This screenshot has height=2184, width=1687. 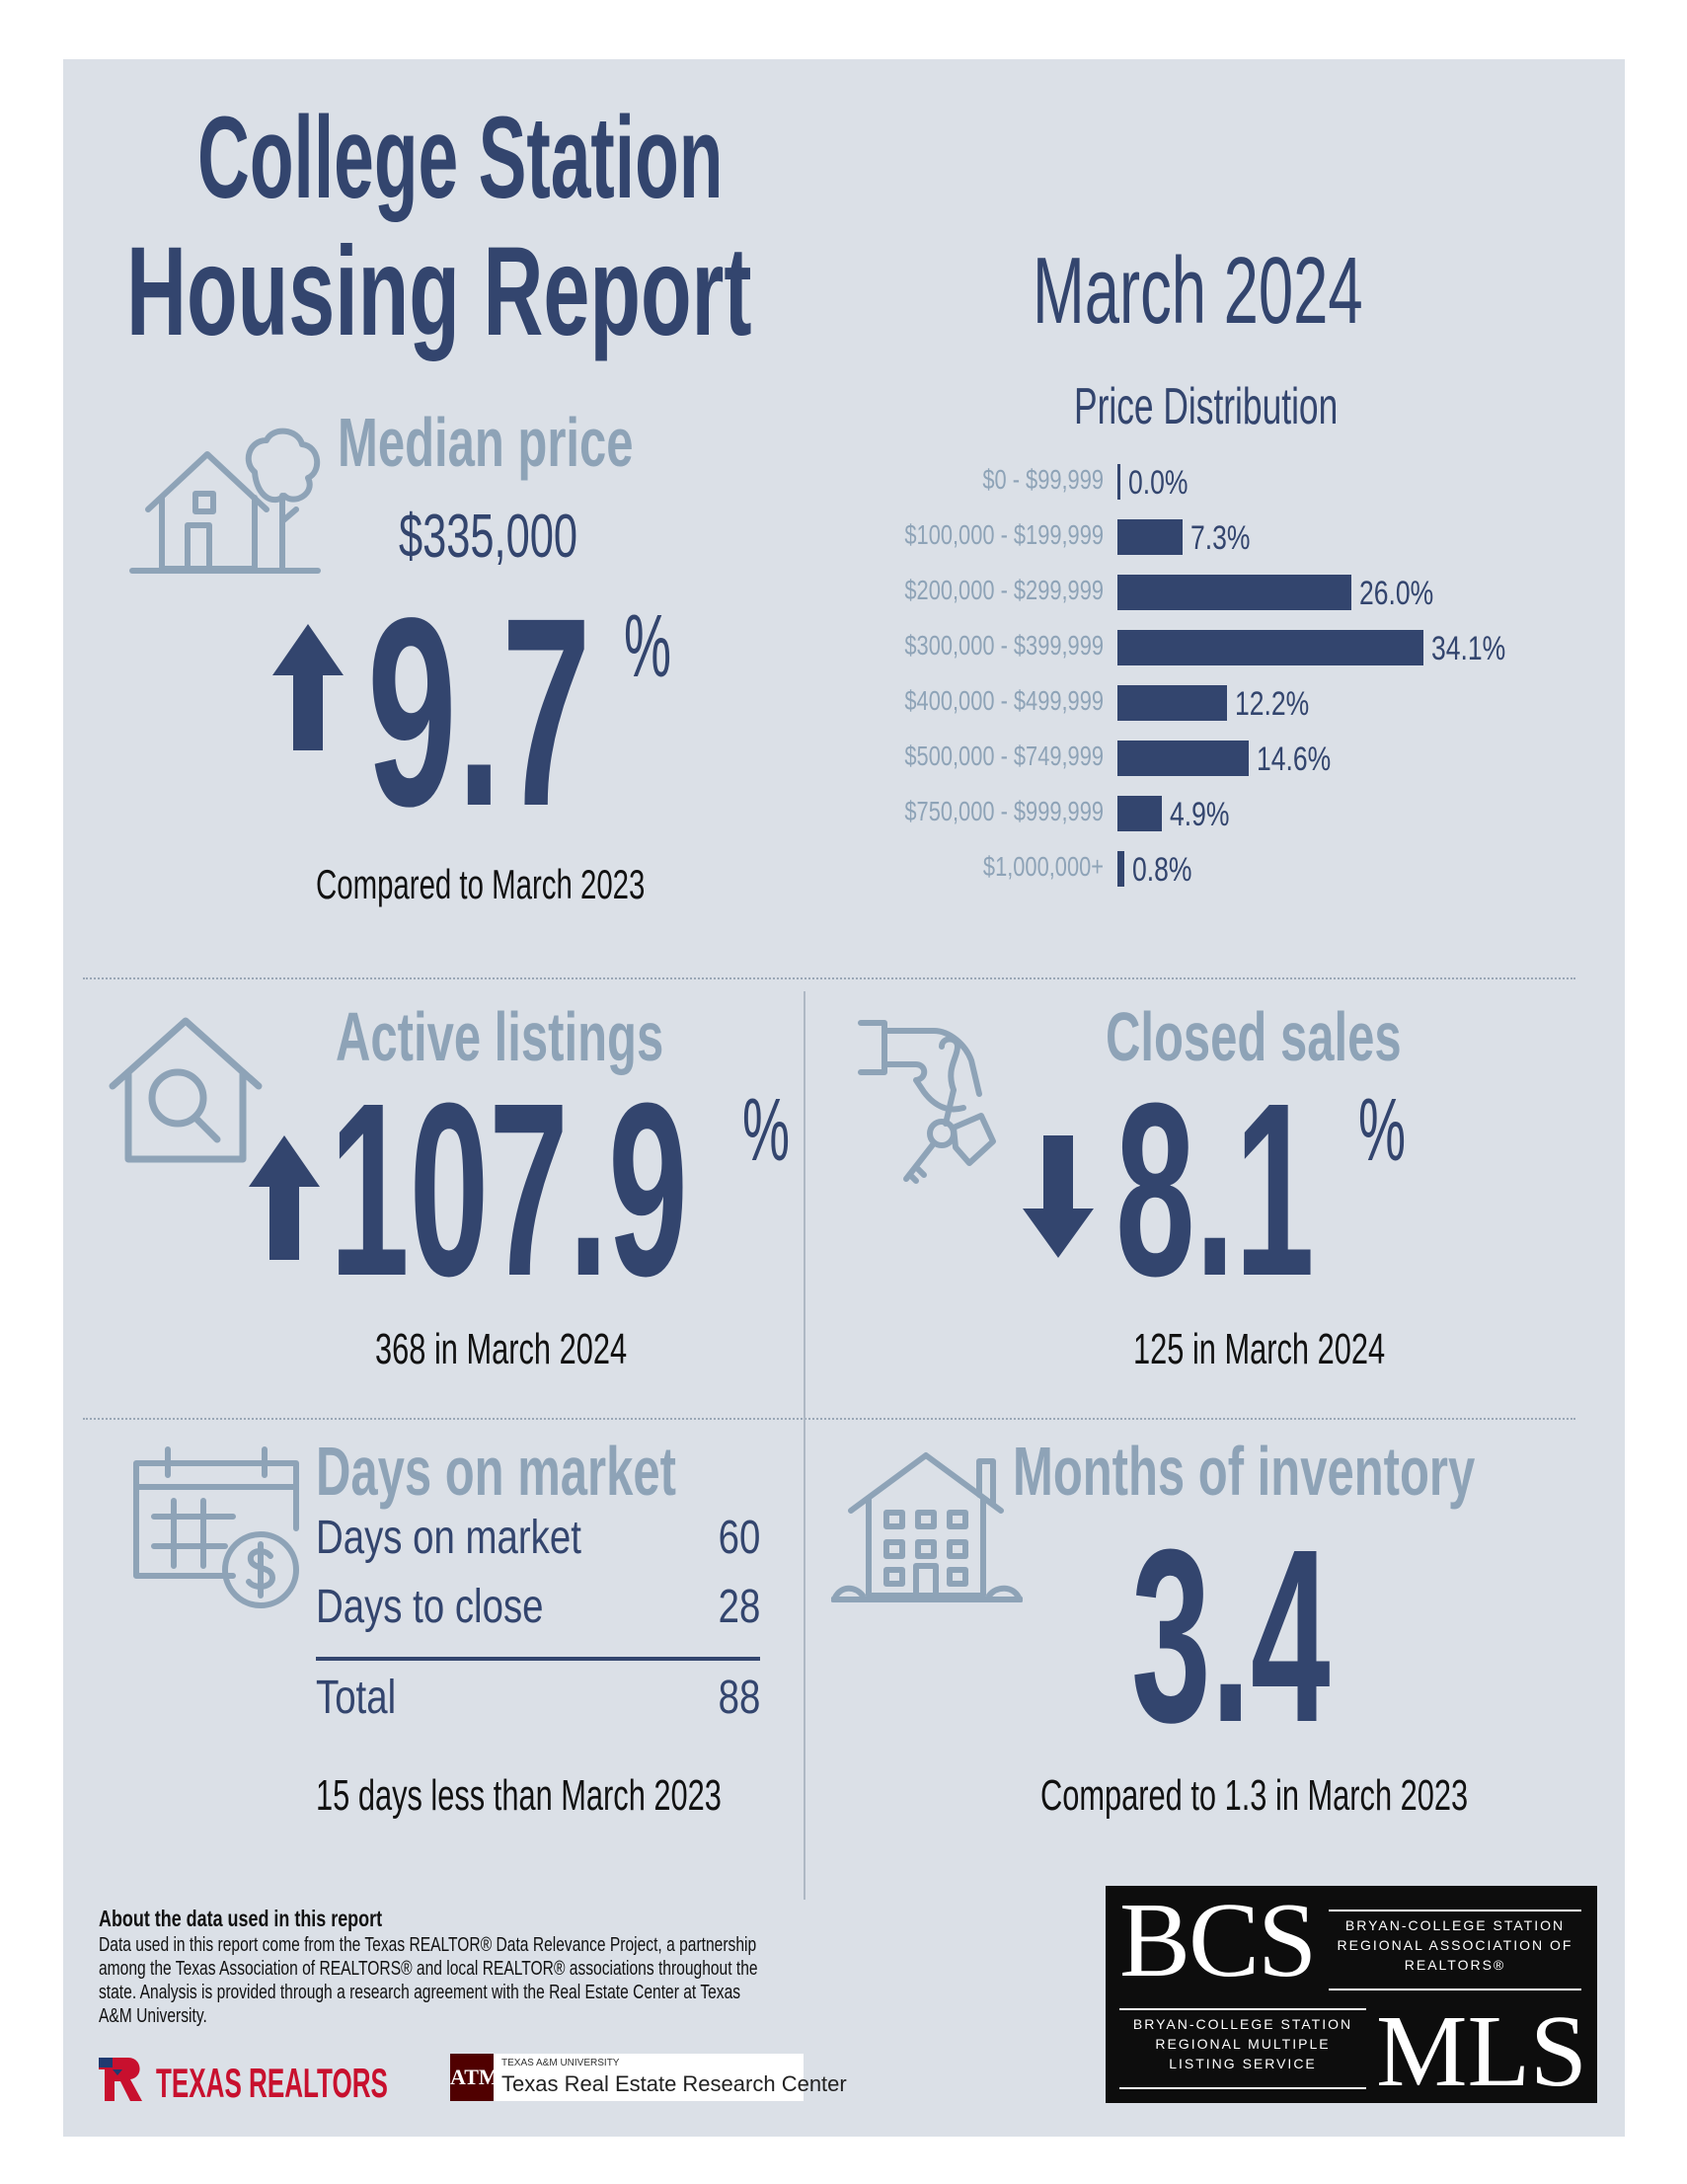 I want to click on months-inventory-value: 3.4, so click(x=1231, y=1635).